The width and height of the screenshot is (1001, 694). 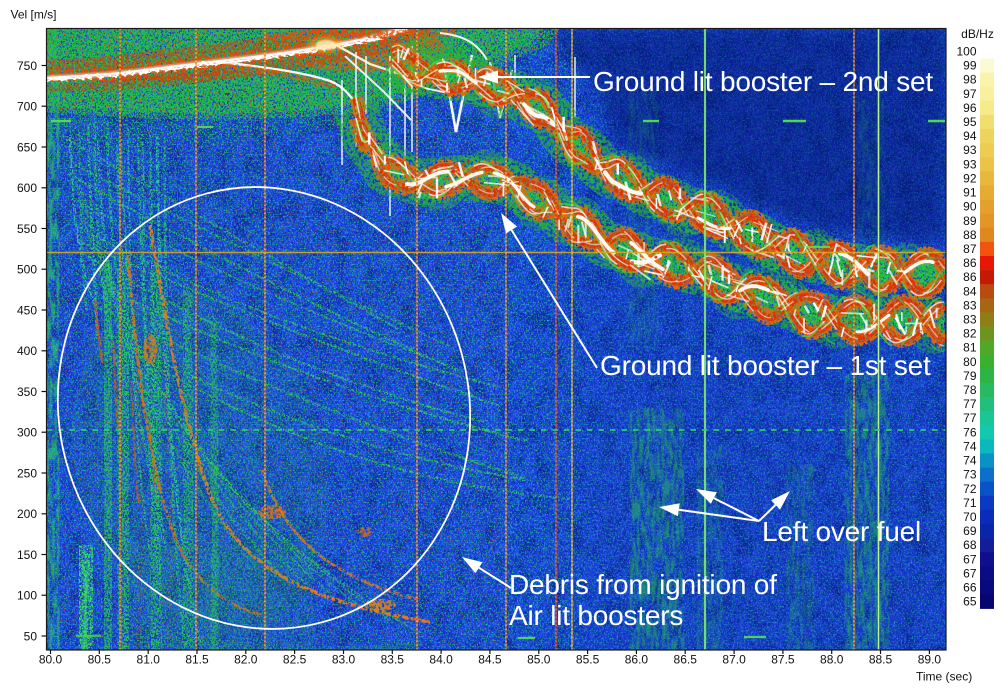 I want to click on svg-text: 80.5, so click(x=100, y=660).